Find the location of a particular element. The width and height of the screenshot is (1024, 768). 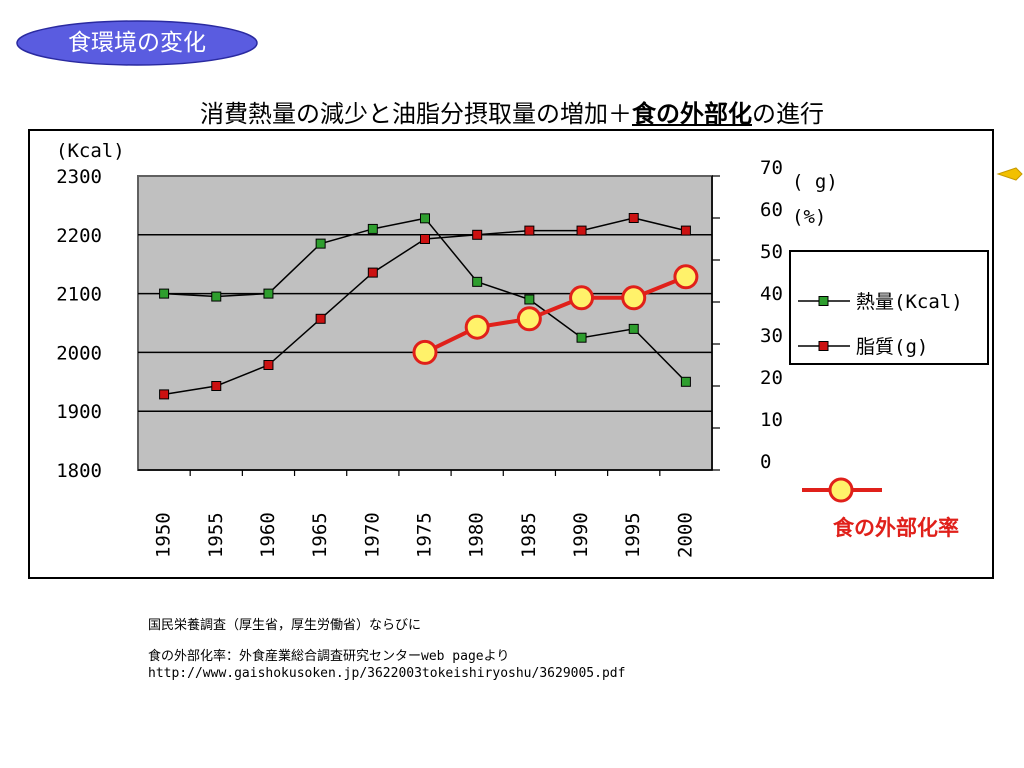

badge-label: 食環境の変化 is located at coordinates (137, 43).